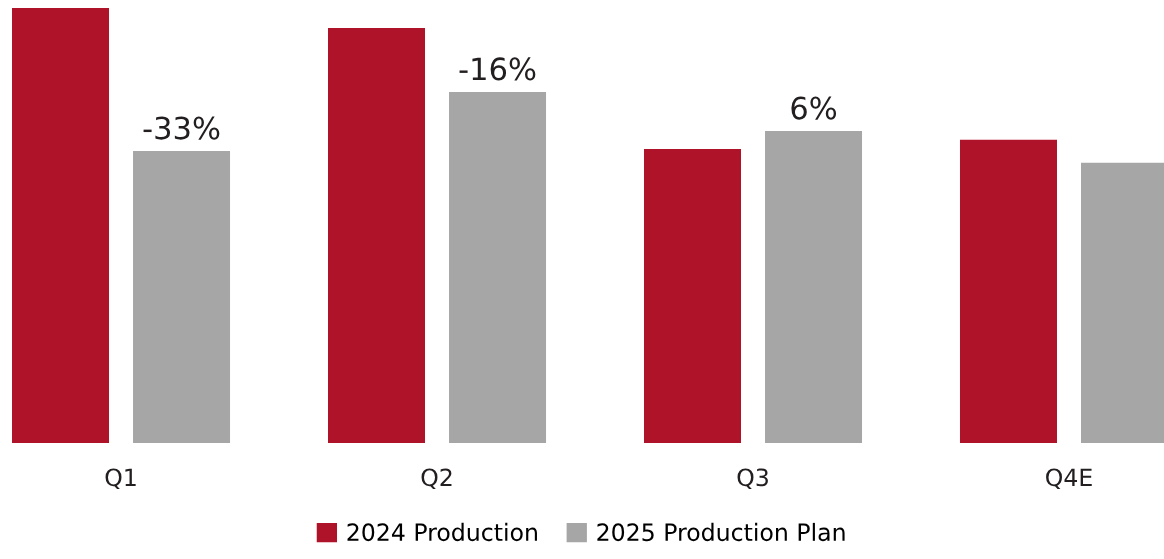 Image resolution: width=1164 pixels, height=559 pixels. I want to click on x-tick-label: Q3, so click(752, 478).